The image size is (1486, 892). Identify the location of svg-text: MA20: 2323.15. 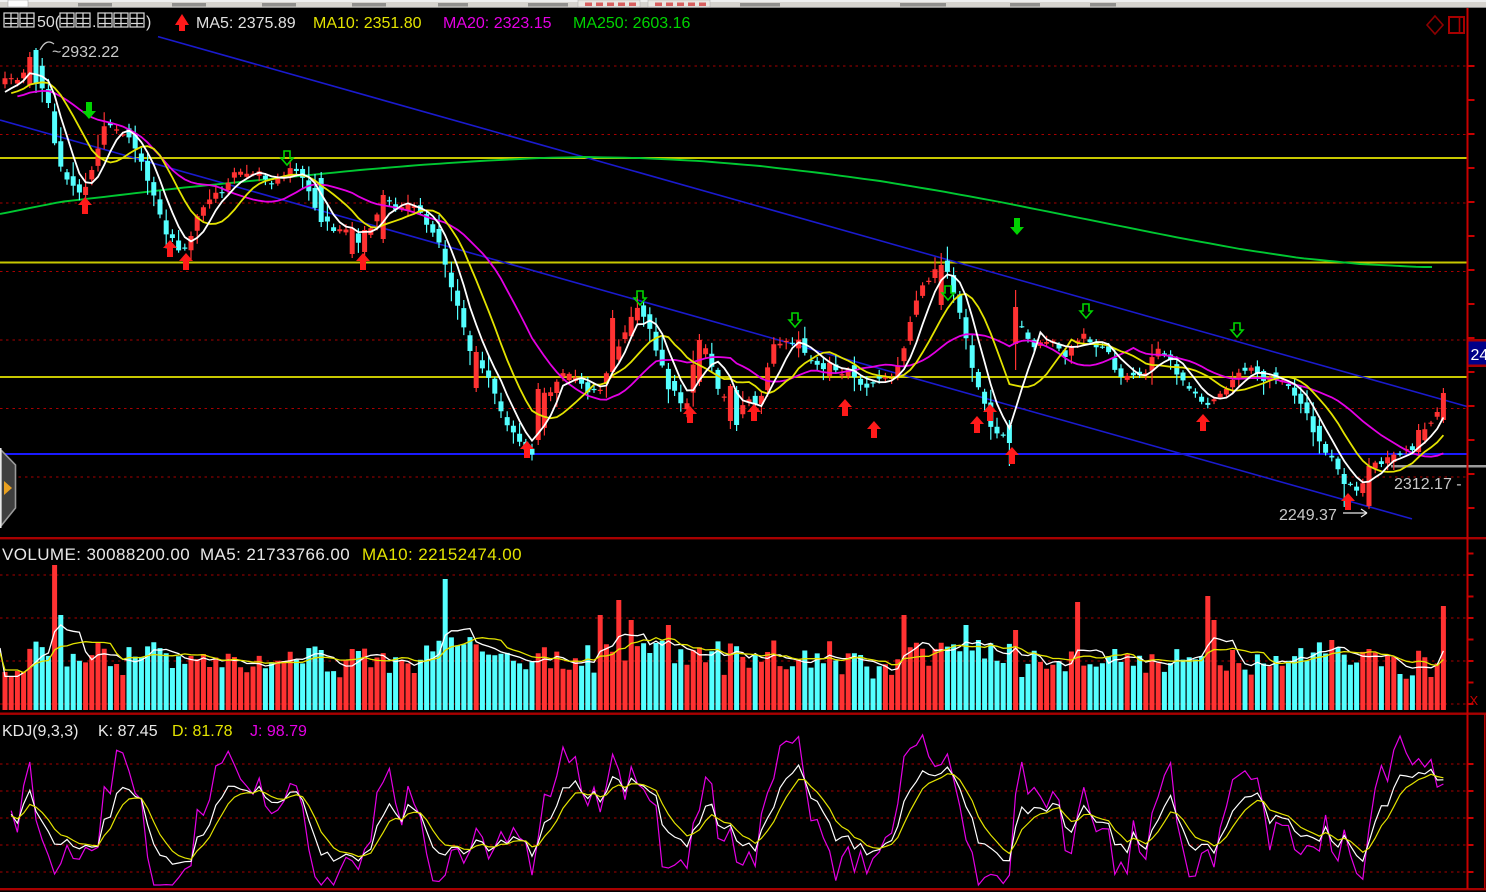
(497, 23).